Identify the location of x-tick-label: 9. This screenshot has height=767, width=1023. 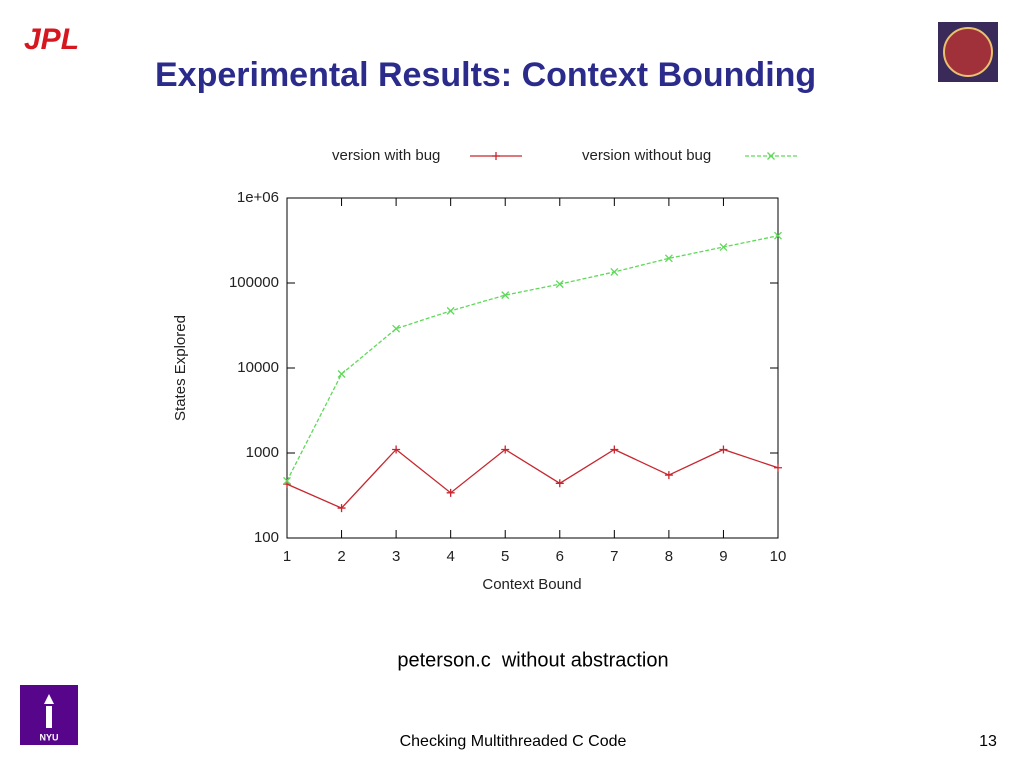
(723, 556).